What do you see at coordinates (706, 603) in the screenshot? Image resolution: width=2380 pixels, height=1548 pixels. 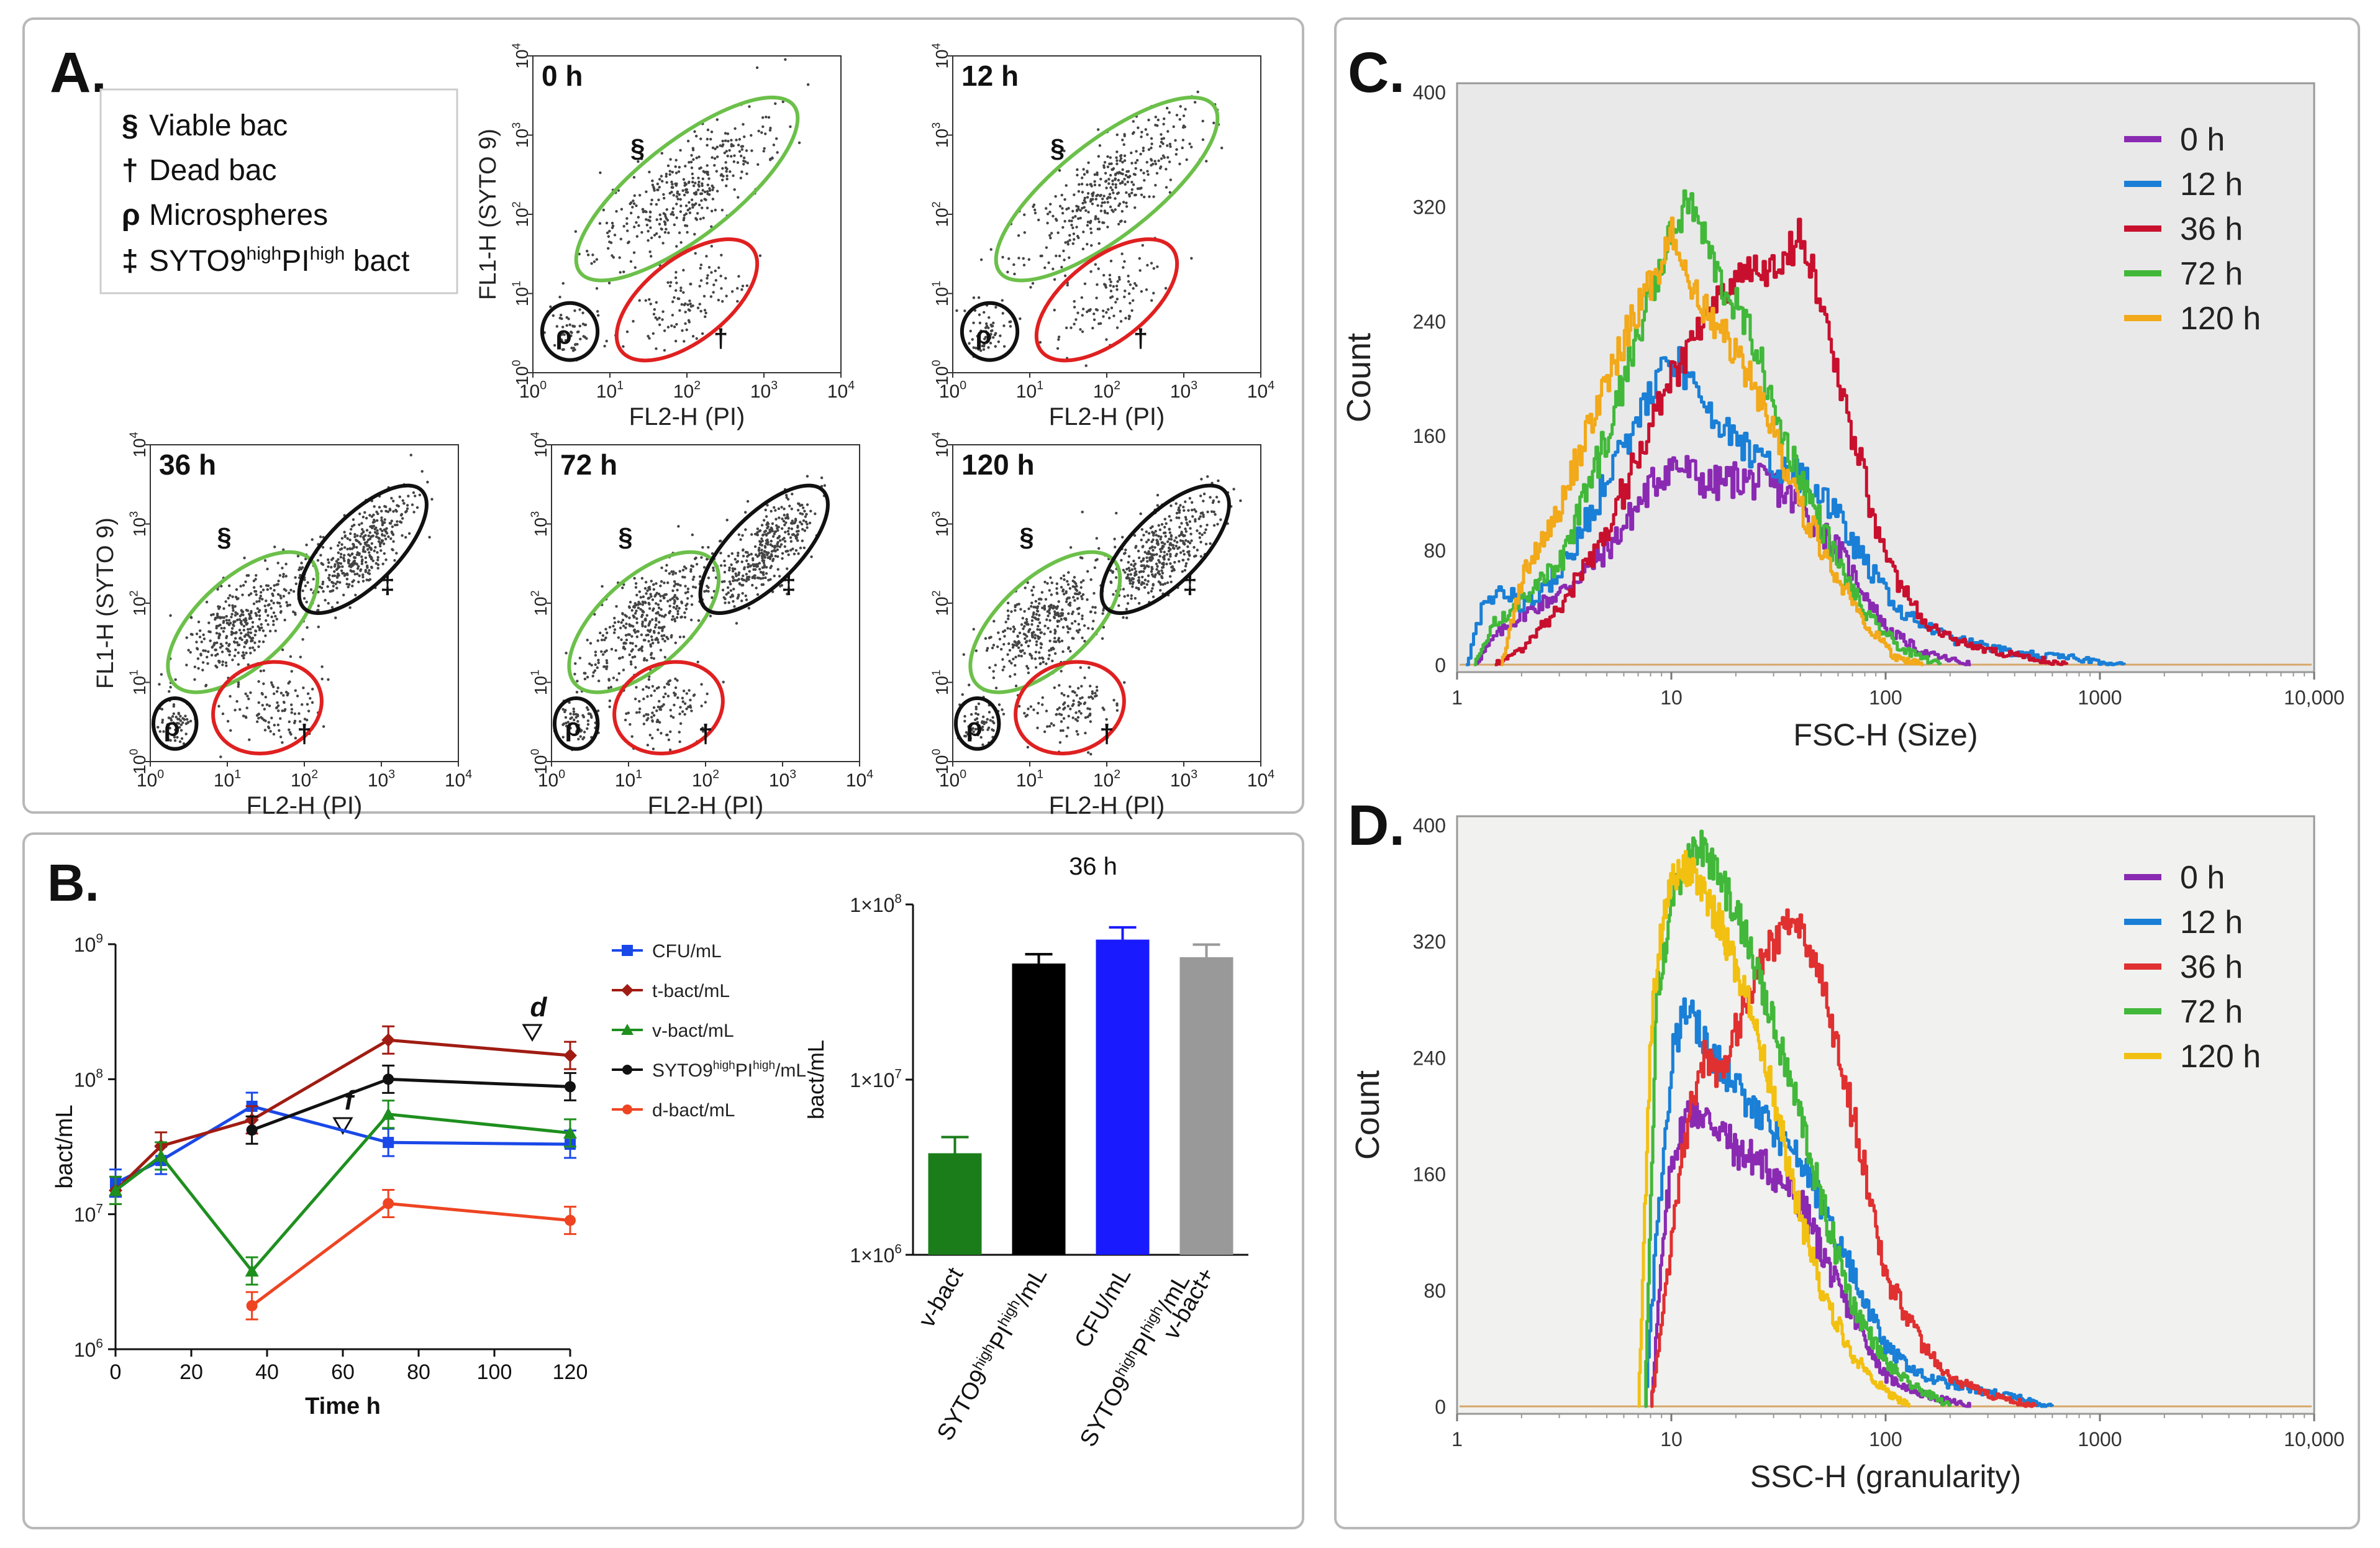 I see `plot-frame` at bounding box center [706, 603].